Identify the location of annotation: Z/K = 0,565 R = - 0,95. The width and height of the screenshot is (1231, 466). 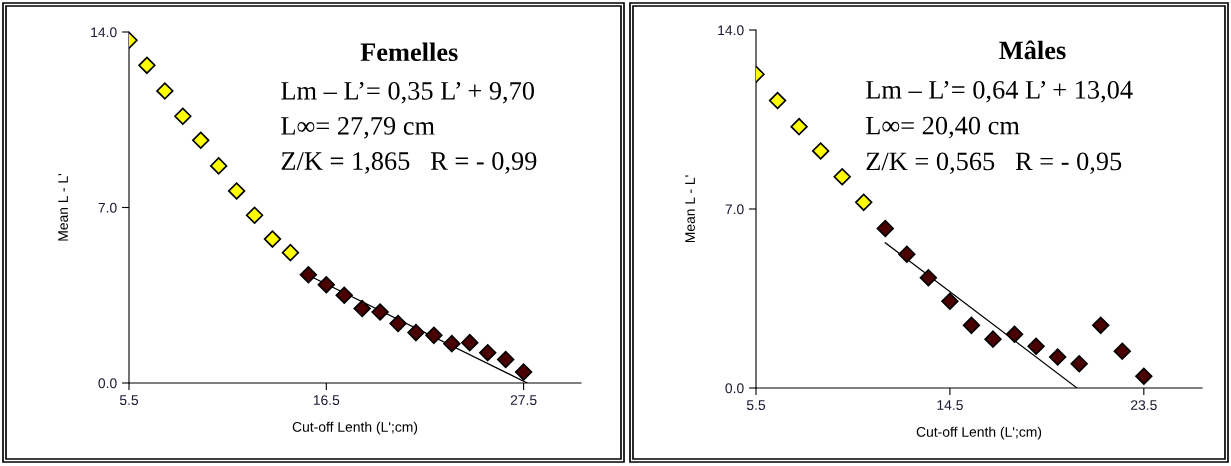
(994, 163).